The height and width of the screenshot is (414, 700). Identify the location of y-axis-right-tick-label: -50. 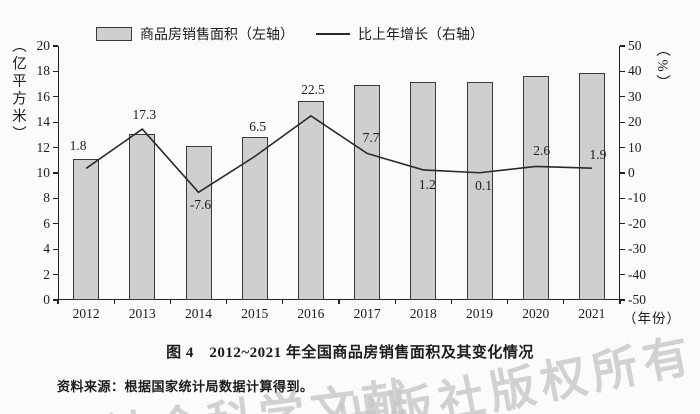
(637, 299).